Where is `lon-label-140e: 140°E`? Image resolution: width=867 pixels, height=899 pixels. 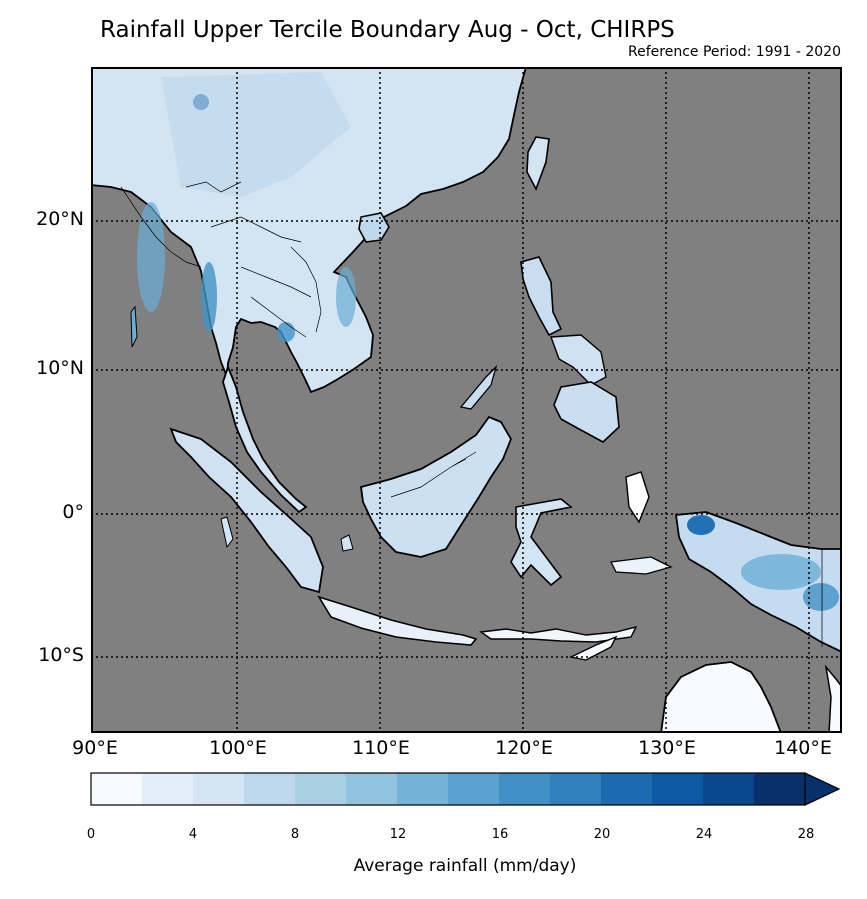 lon-label-140e: 140°E is located at coordinates (803, 748).